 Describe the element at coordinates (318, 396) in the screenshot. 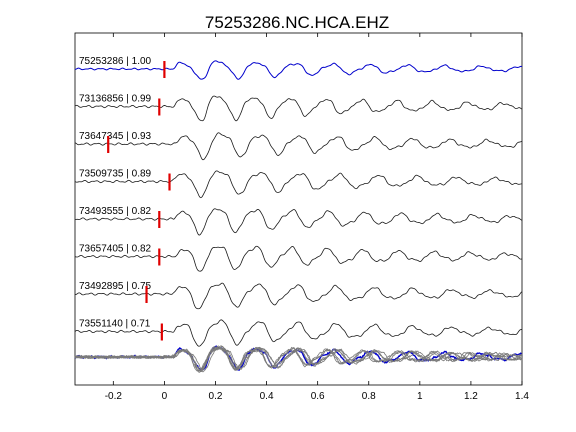

I see `x-tick-label: 0.6` at that location.